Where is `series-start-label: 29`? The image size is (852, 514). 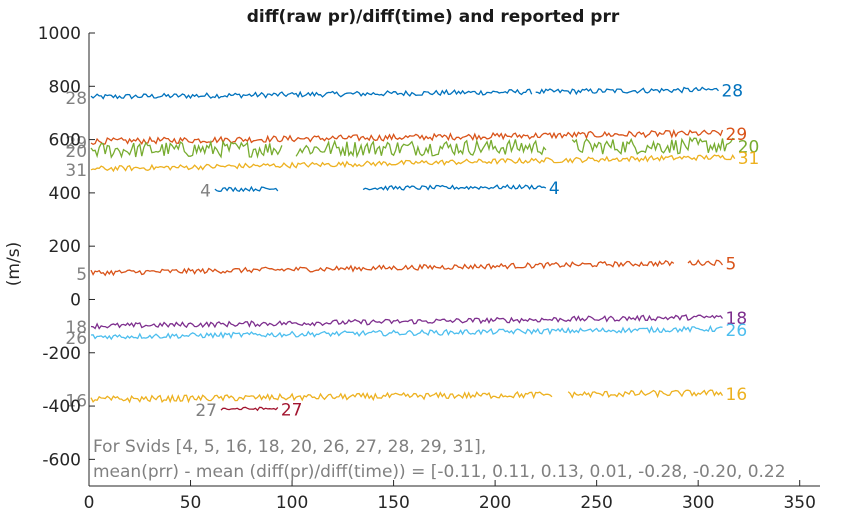
series-start-label: 29 is located at coordinates (76, 143).